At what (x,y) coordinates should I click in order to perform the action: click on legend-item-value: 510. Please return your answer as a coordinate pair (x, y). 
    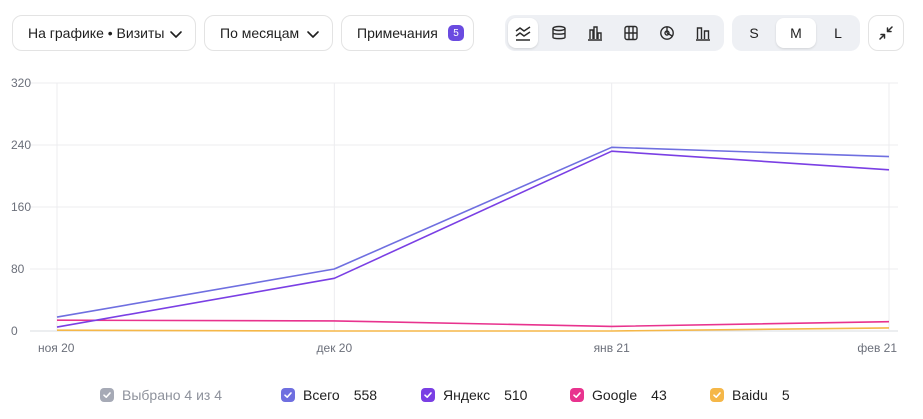
    Looking at the image, I should click on (516, 395).